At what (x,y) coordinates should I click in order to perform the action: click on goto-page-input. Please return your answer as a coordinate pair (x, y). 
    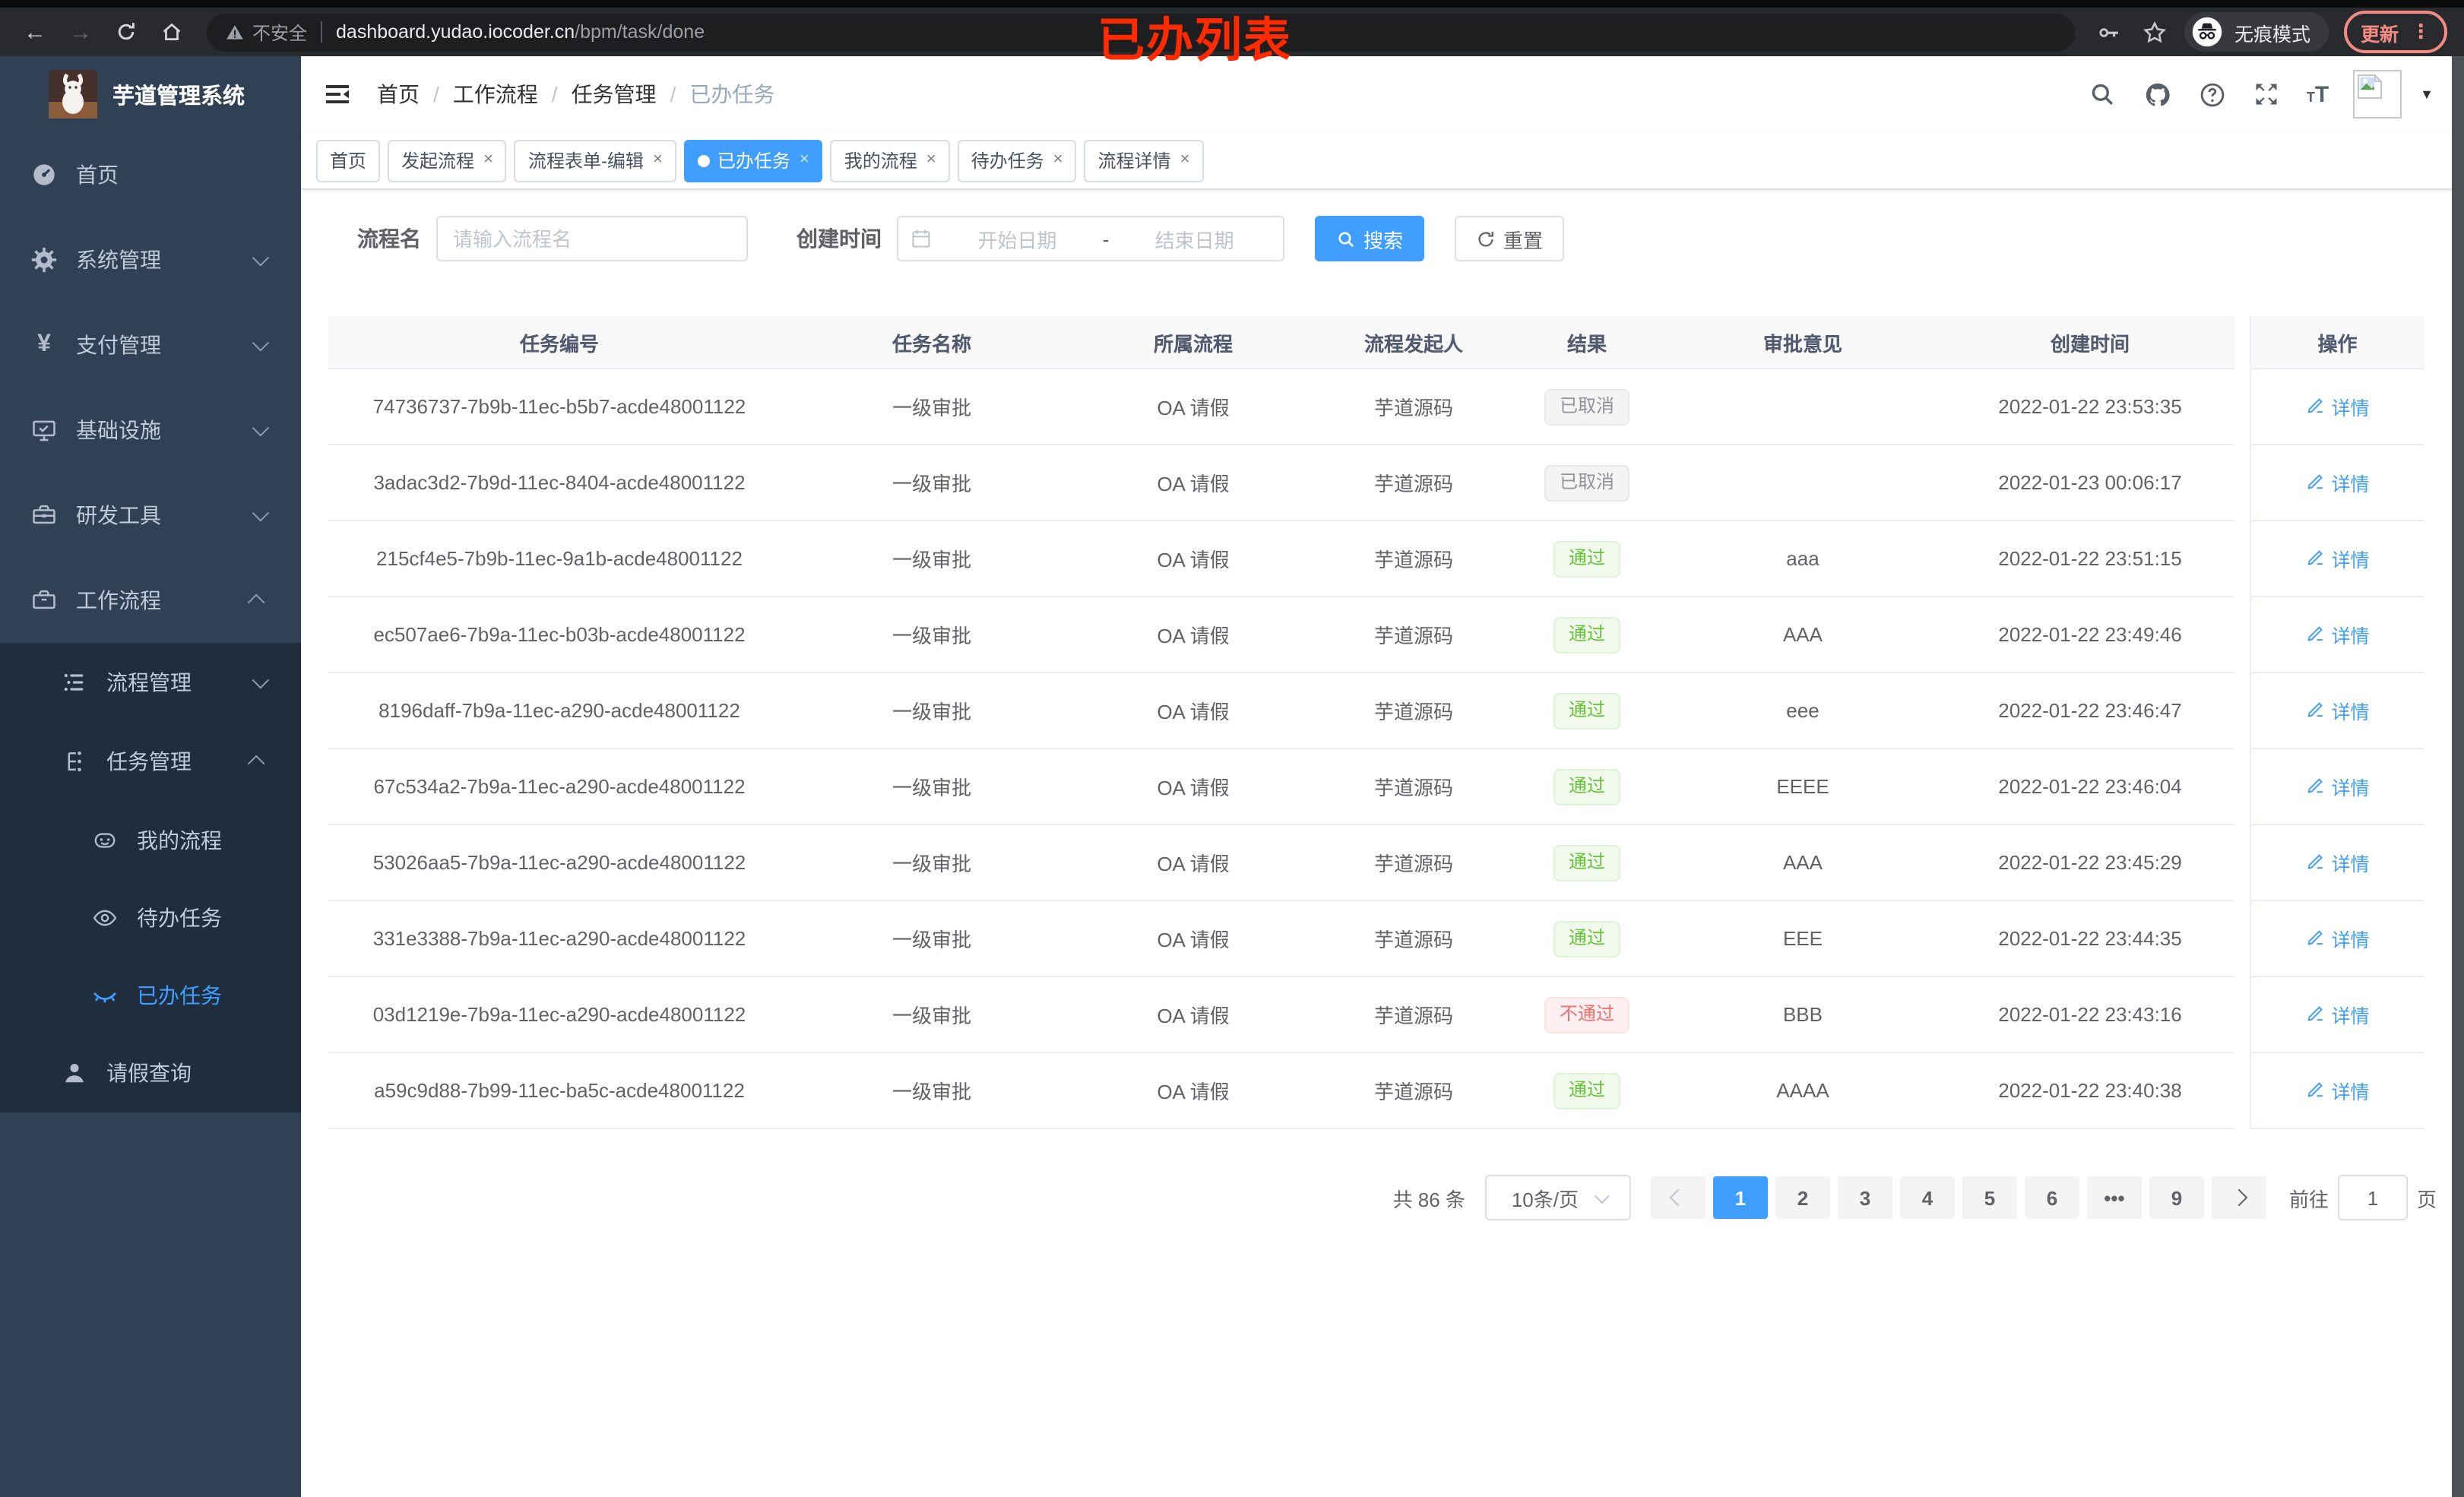
    Looking at the image, I should click on (2372, 1197).